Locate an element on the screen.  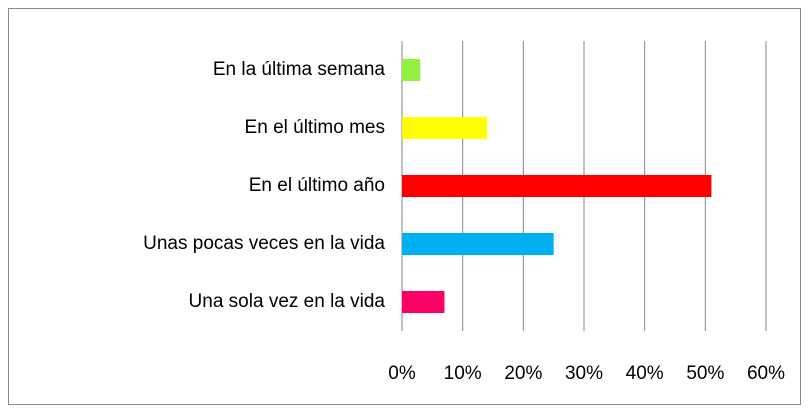
x-tick-label: 50% is located at coordinates (705, 373).